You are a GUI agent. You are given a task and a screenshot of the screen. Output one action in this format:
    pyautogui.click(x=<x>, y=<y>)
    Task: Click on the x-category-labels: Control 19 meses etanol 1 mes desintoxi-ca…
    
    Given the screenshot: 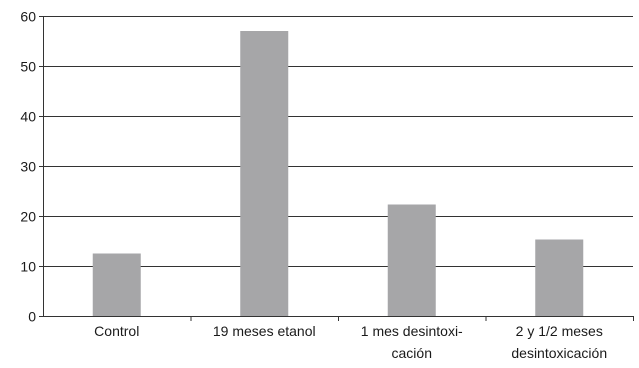 What is the action you would take?
    pyautogui.click(x=350, y=342)
    